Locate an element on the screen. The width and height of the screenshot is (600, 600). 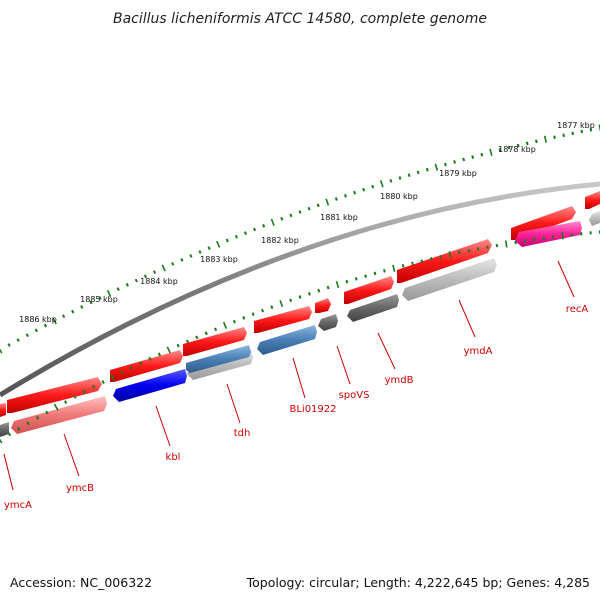
gene-arrow-ymcB is located at coordinates (59, 415).